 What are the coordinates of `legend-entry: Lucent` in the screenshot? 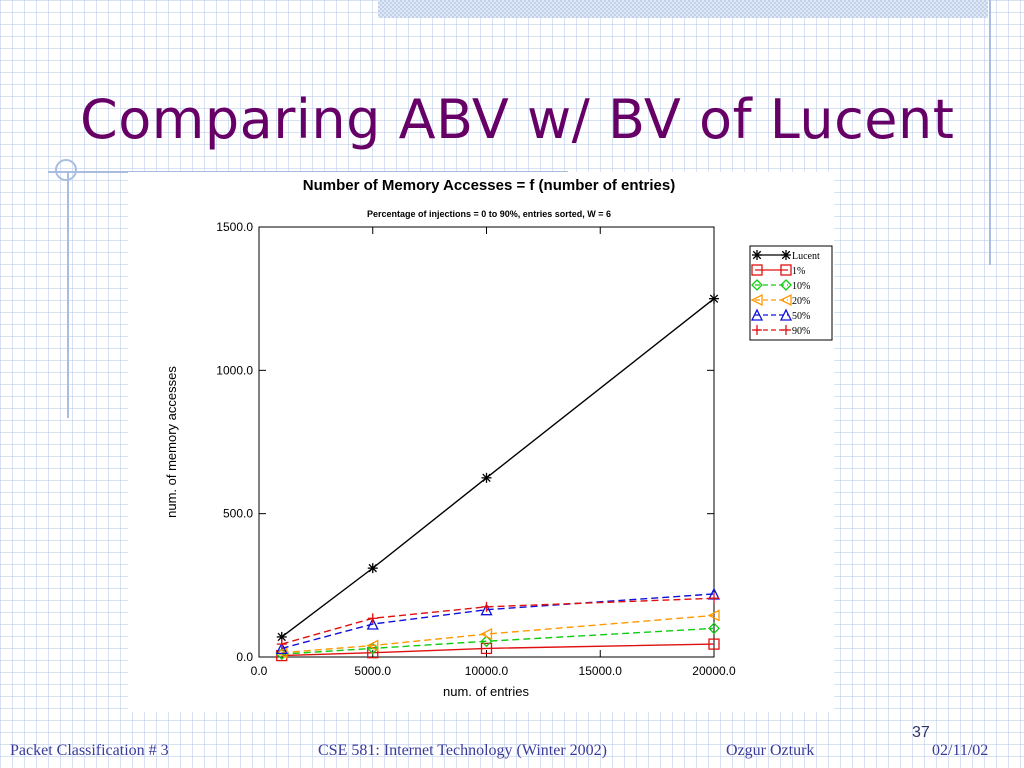 It's located at (786, 256).